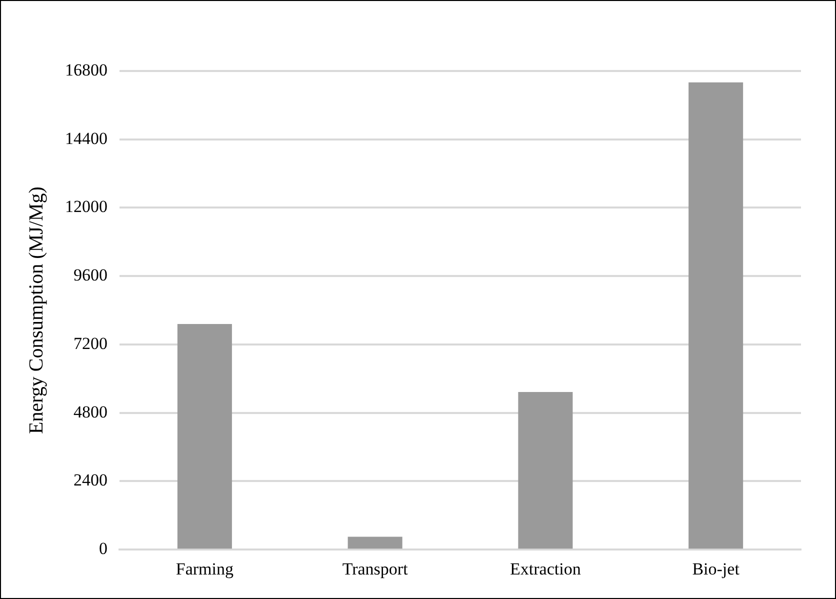 The image size is (836, 599). I want to click on y-tick-label: 9600, so click(91, 275).